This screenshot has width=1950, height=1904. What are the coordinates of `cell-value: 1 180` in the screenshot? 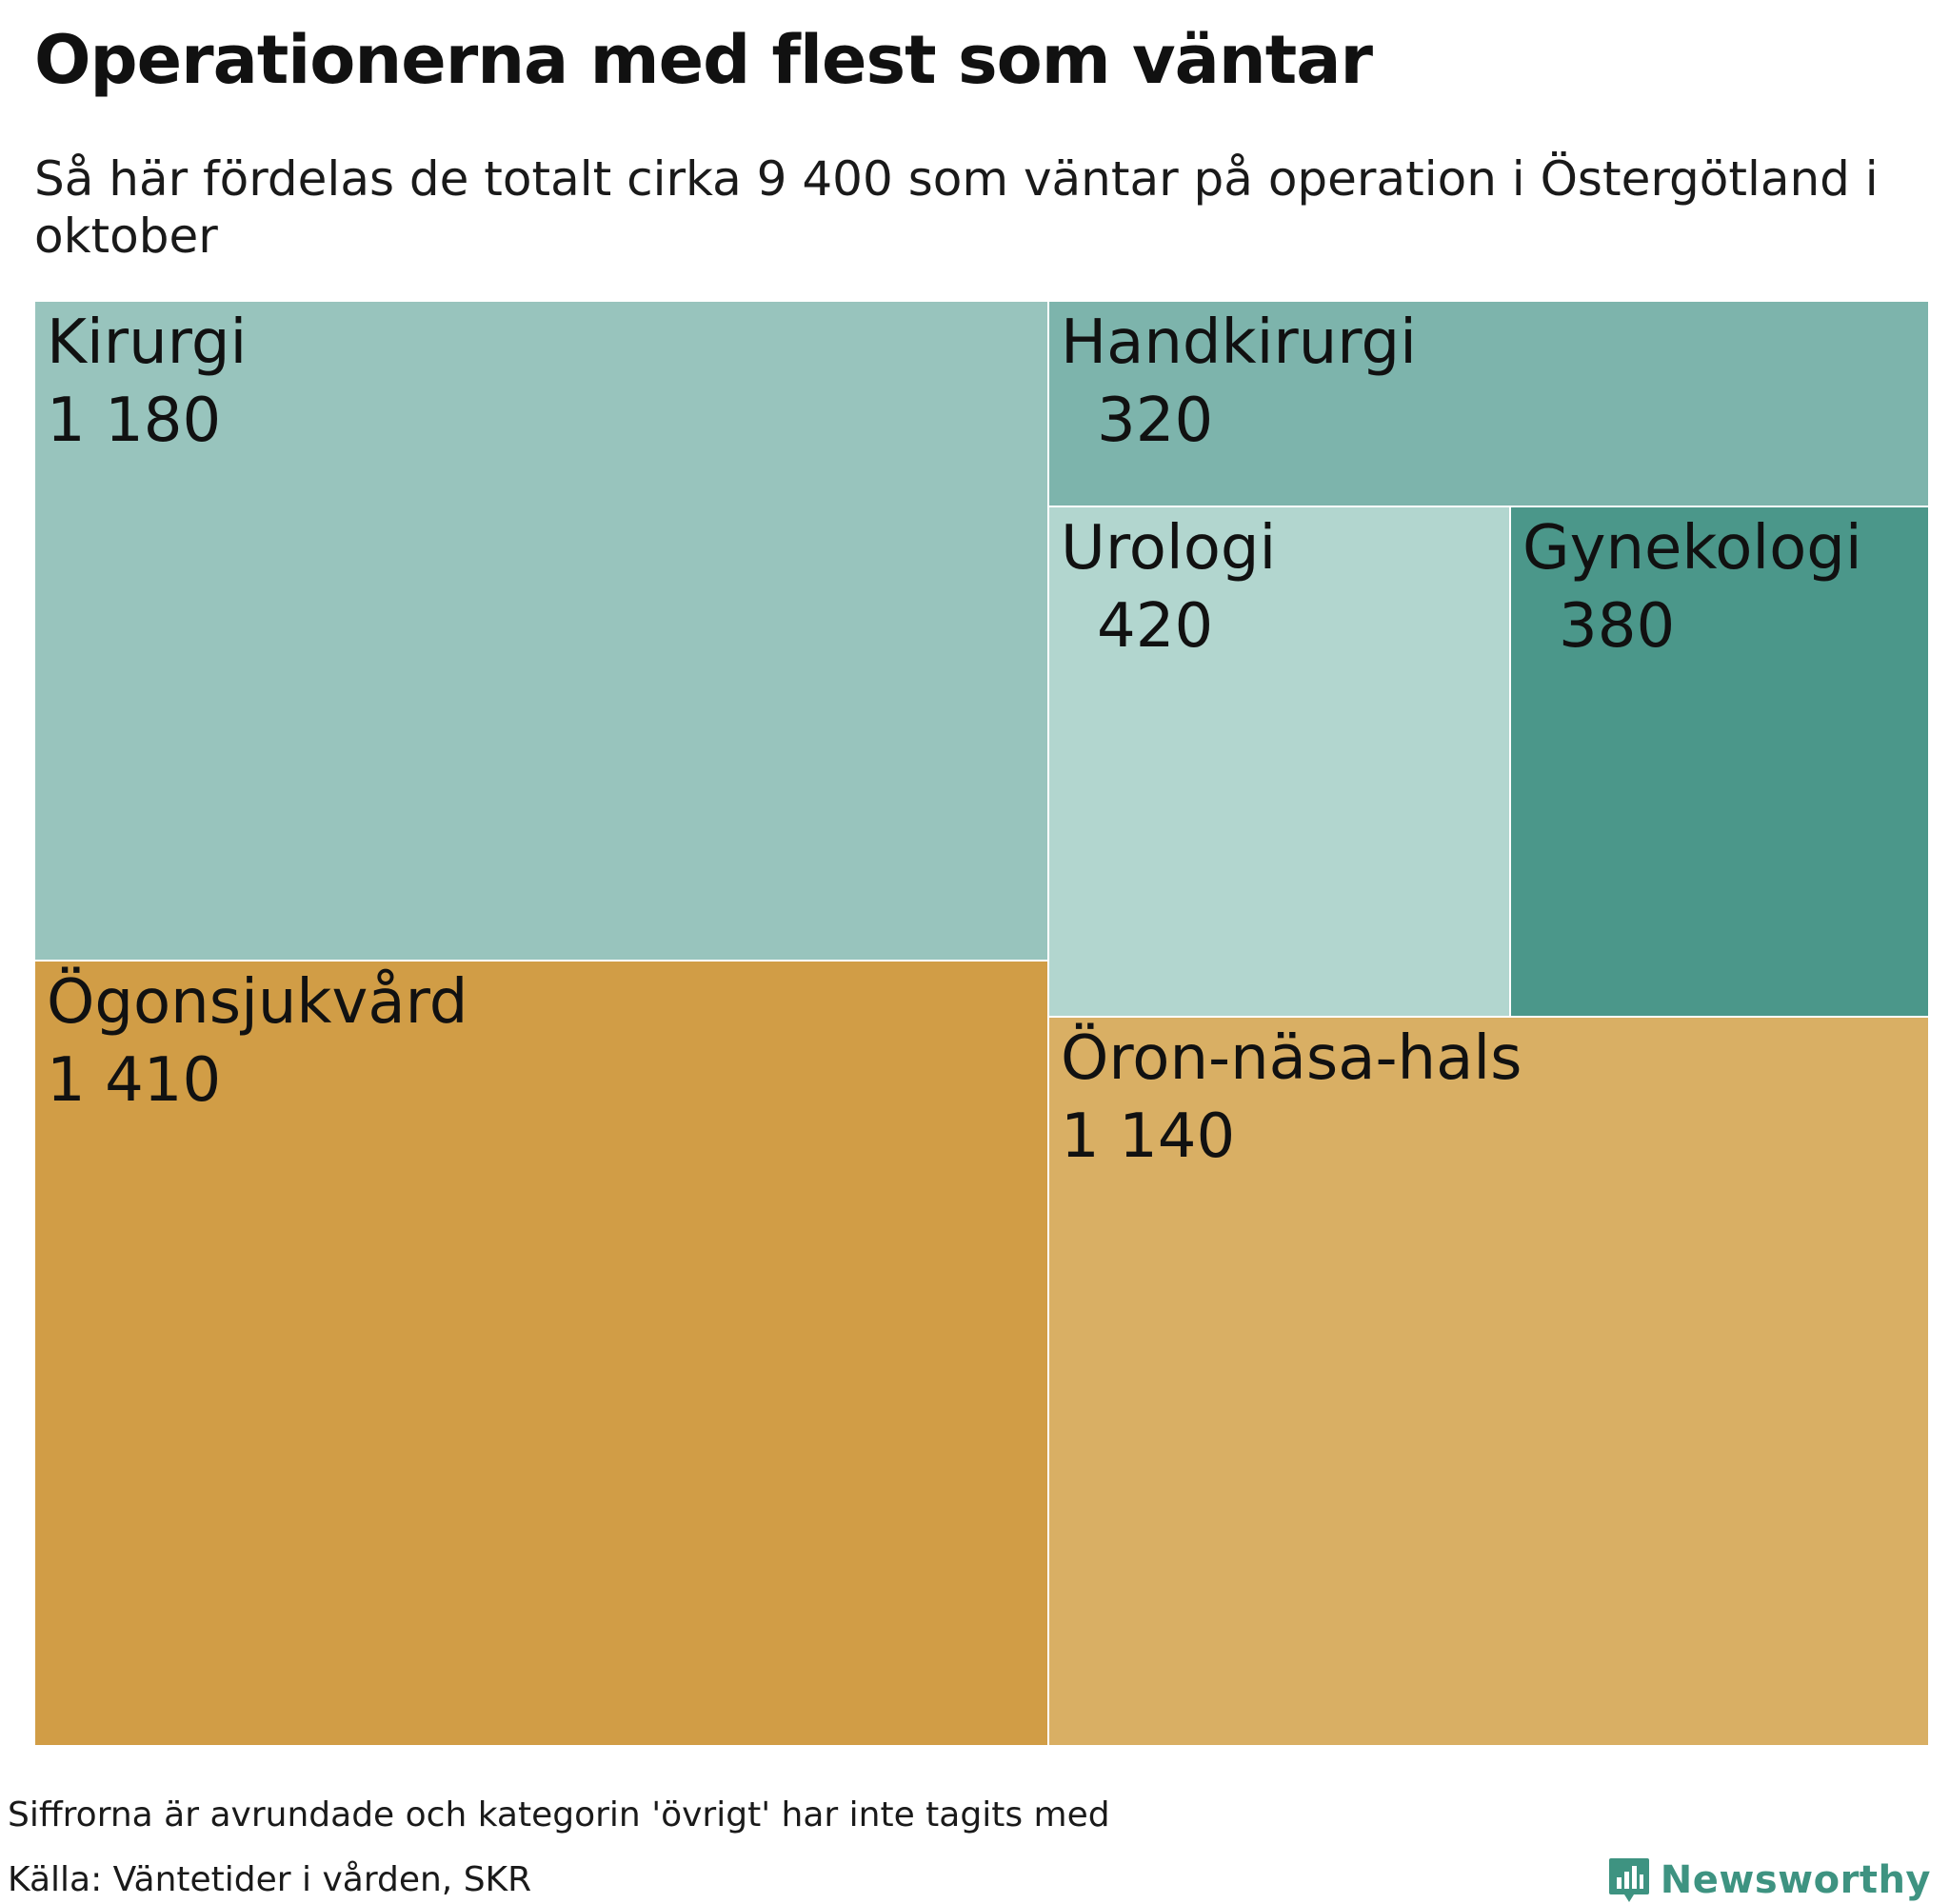 It's located at (134, 421).